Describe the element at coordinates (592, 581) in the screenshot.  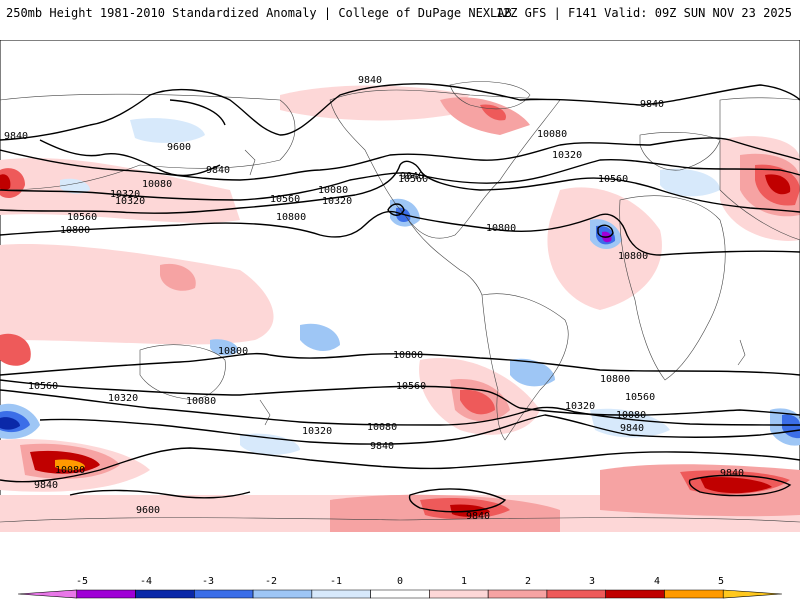
I see `colorbar-tick: 3` at that location.